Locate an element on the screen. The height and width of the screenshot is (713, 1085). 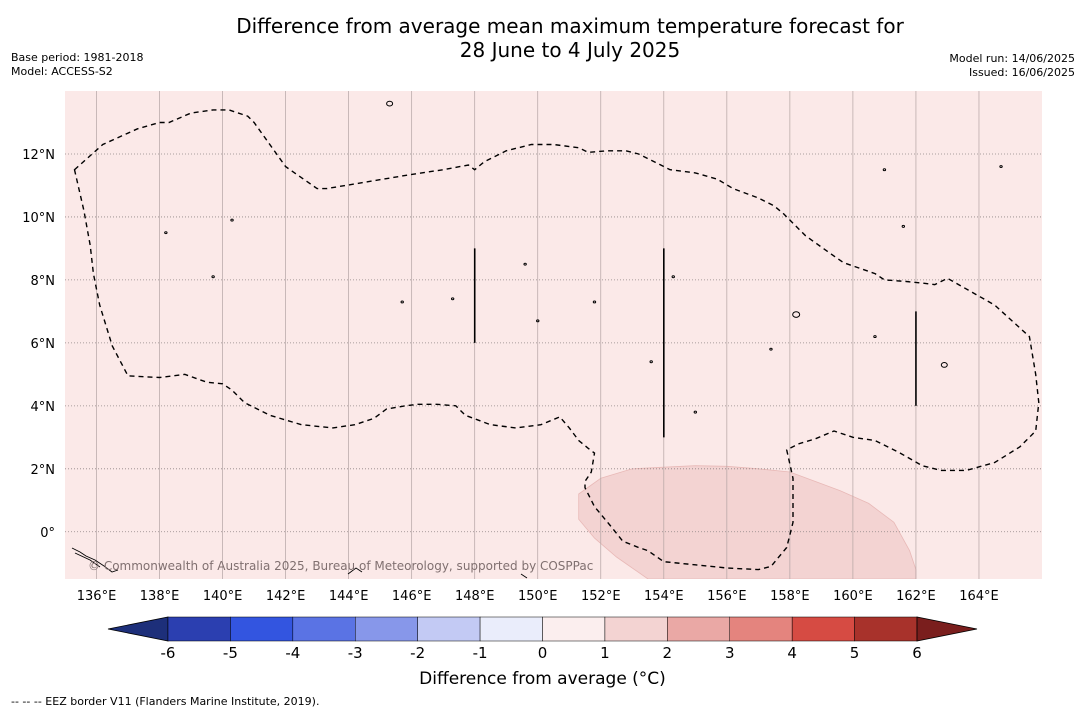
colorbar-tick-label: 4 is located at coordinates (792, 653).